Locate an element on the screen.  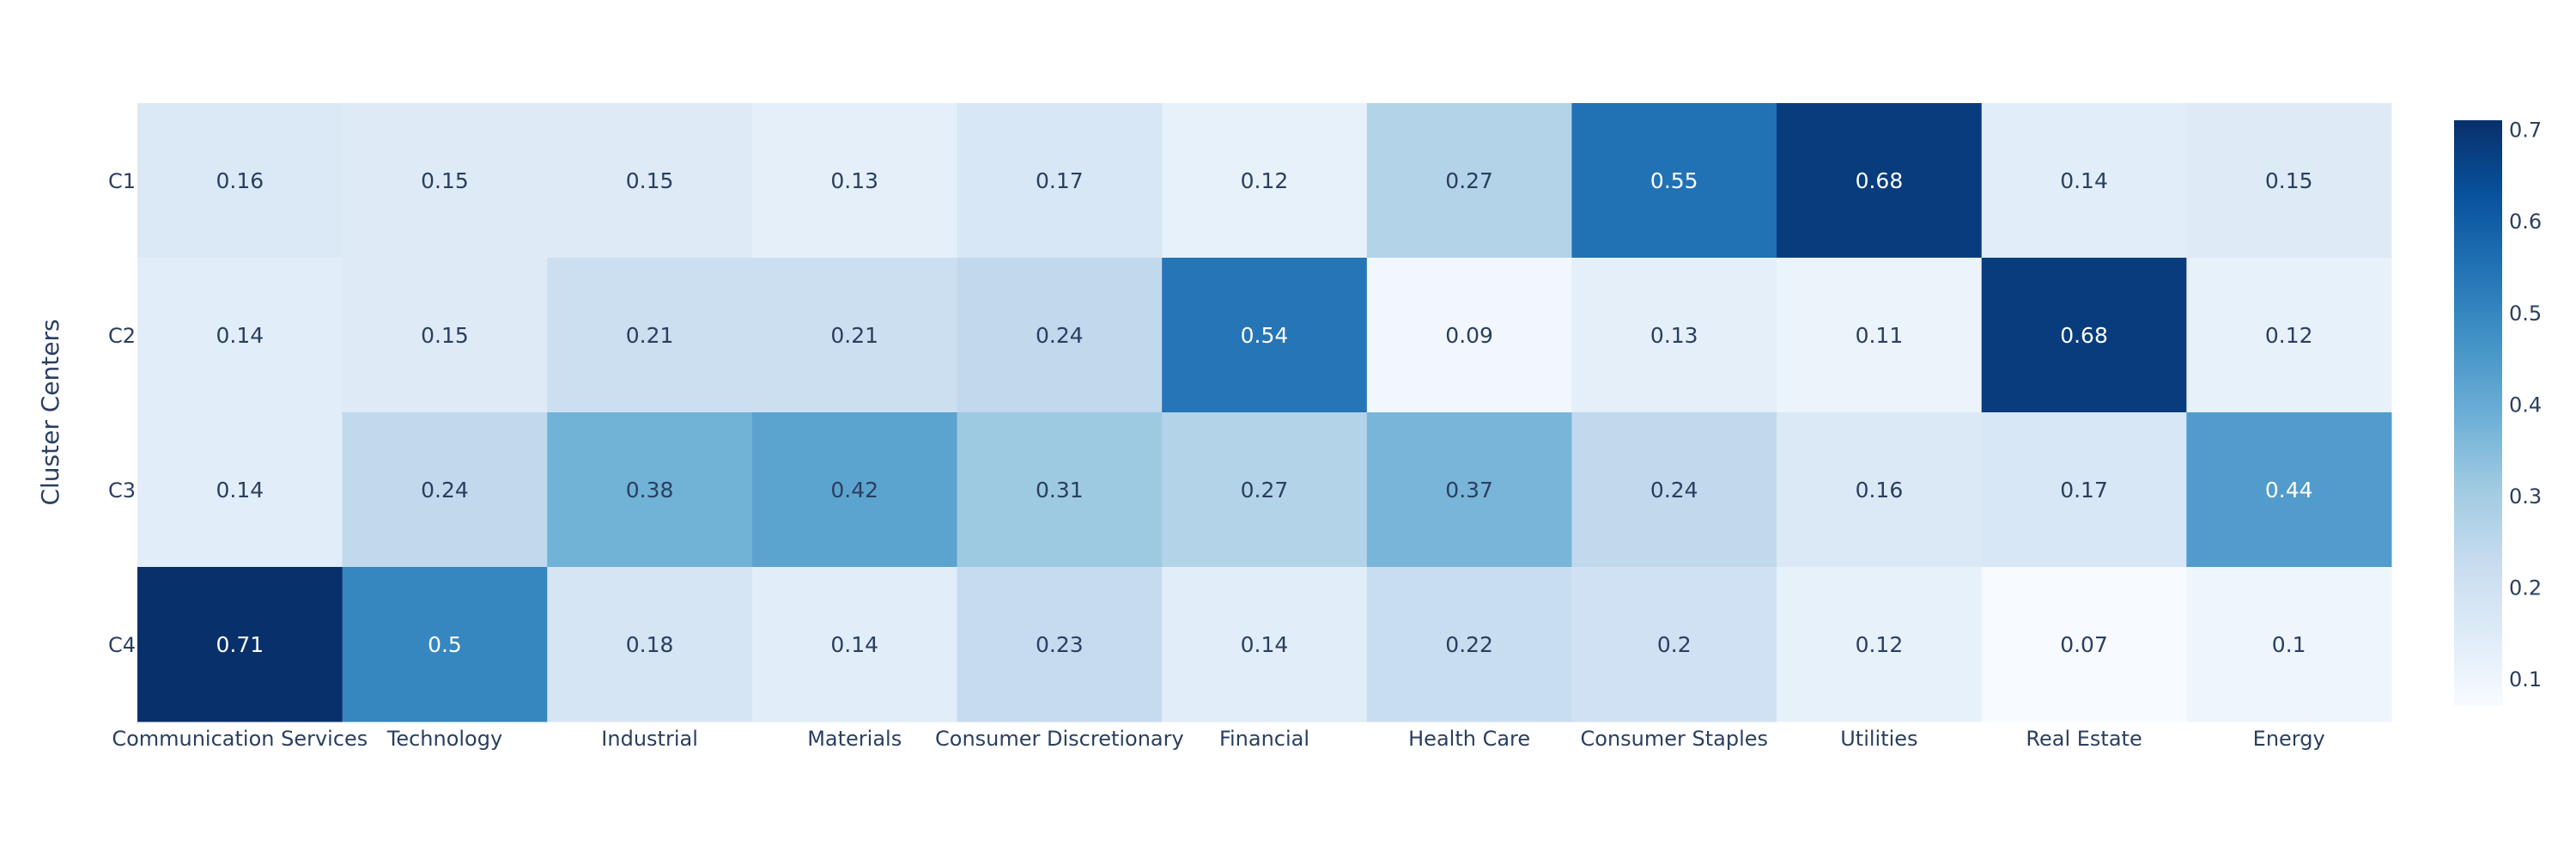
cell-value-label: 0.07 is located at coordinates (2084, 644).